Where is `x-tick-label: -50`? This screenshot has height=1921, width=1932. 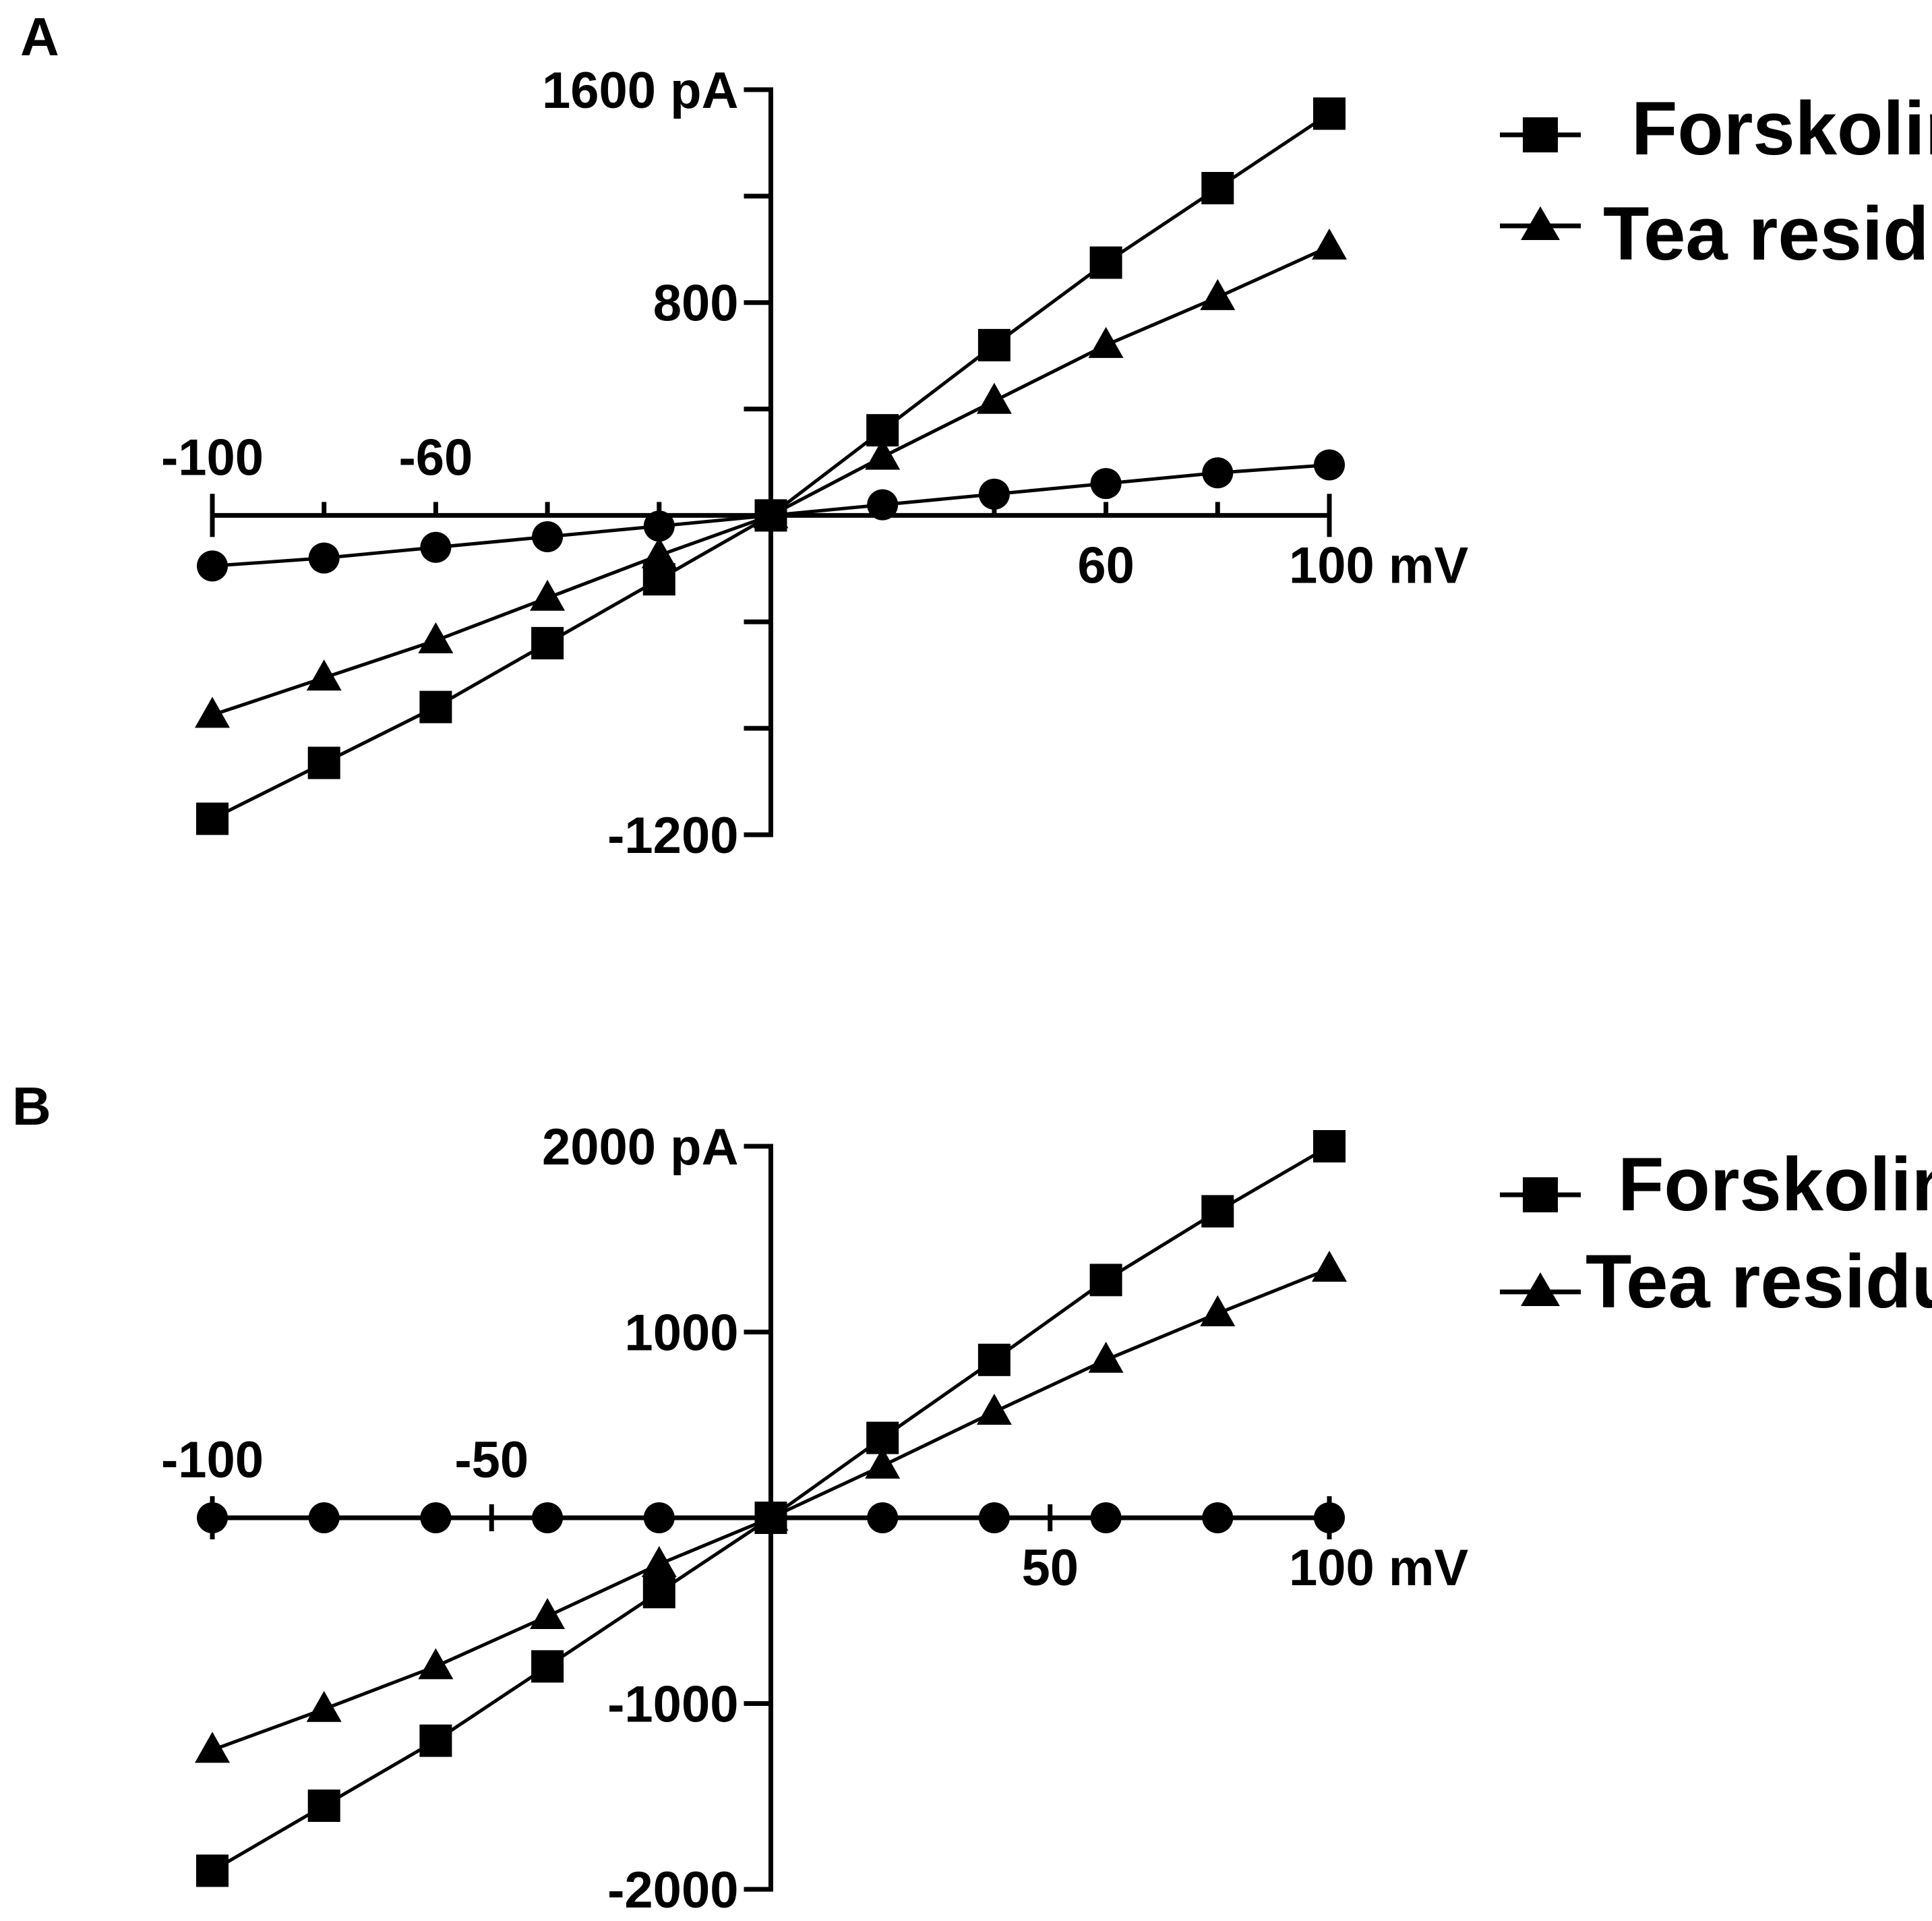
x-tick-label: -50 is located at coordinates (491, 1460).